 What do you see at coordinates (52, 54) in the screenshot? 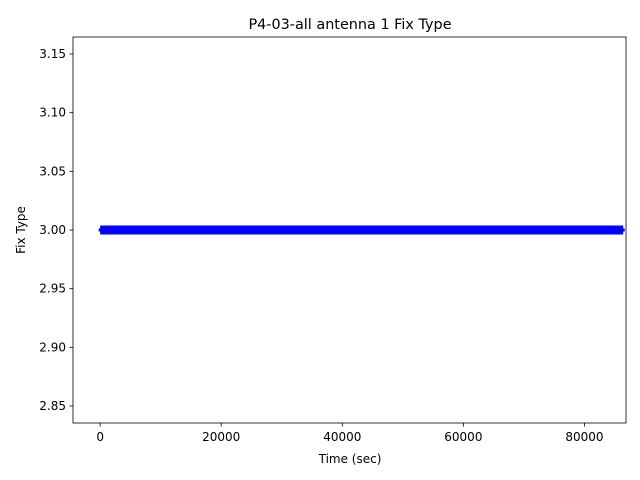
I see `y-tick-label: 3.15` at bounding box center [52, 54].